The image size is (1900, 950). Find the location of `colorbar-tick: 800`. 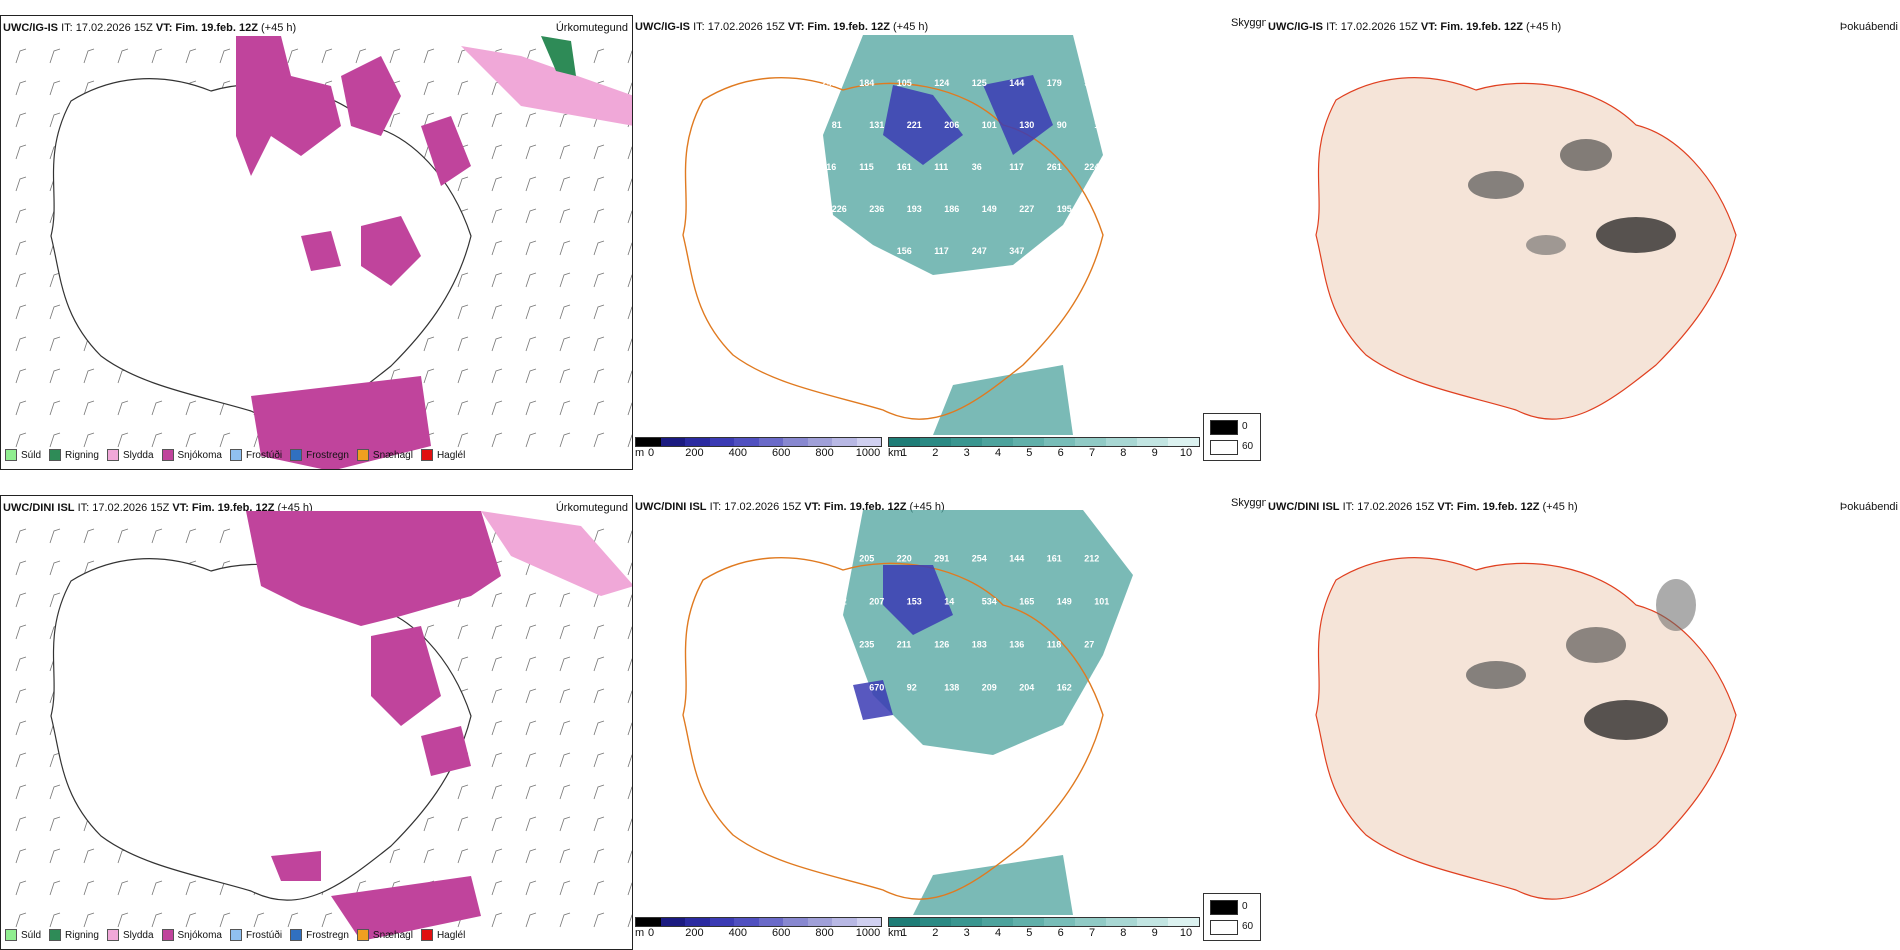

colorbar-tick: 800 is located at coordinates (824, 453).